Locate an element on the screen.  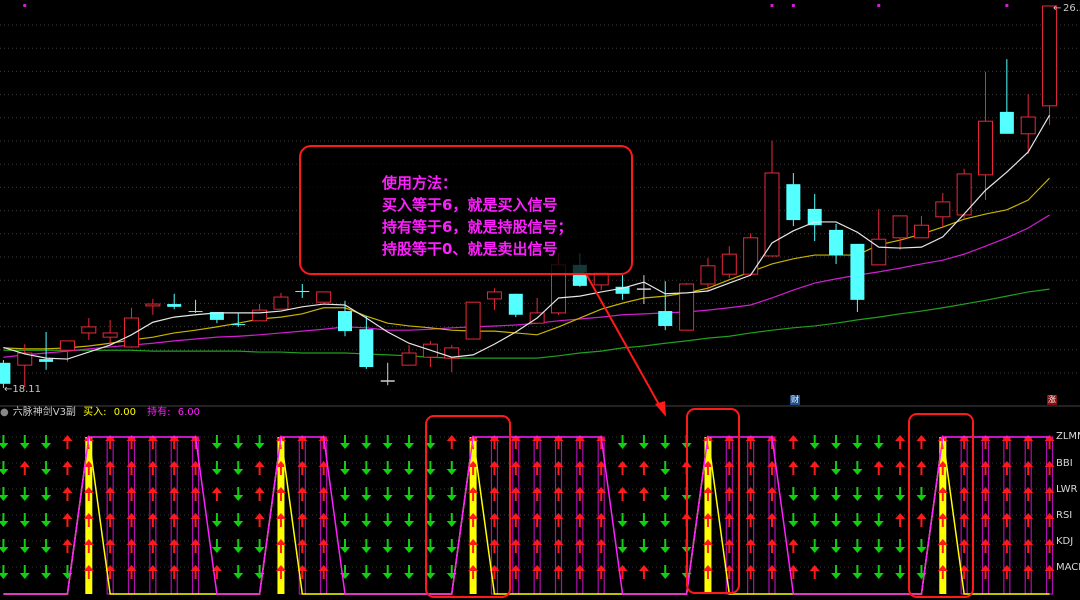
indicator-menu-icon: ● is located at coordinates (4, 412).